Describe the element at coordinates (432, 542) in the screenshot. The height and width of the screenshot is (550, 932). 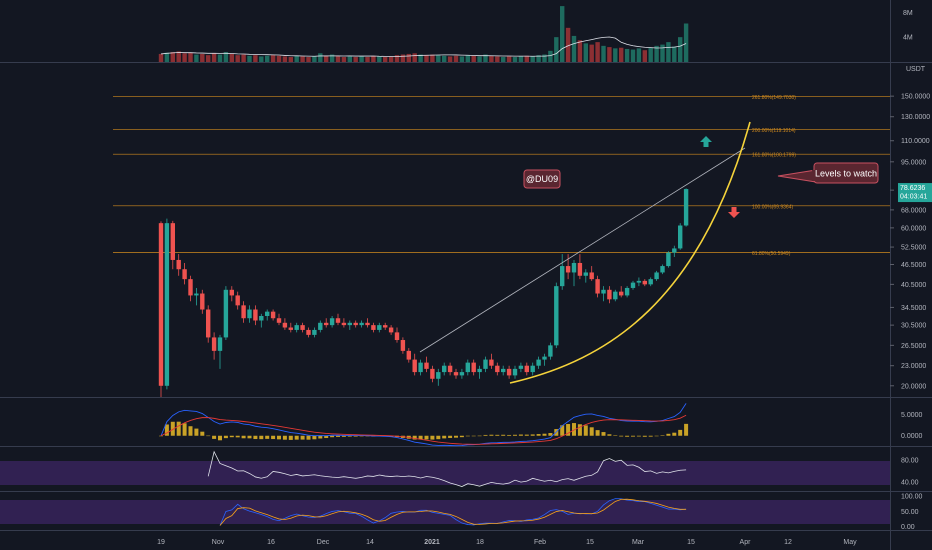
I see `date-tick-label: 2021` at that location.